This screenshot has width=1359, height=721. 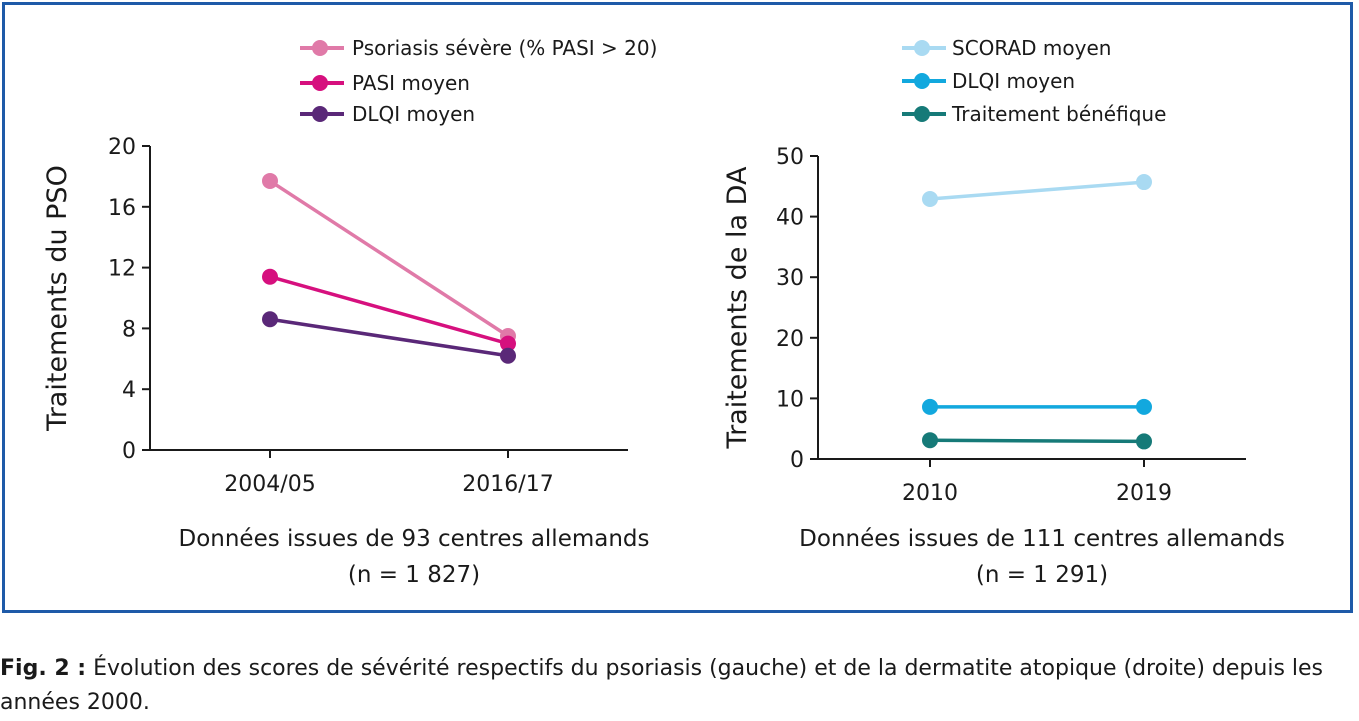 I want to click on chart2-legend-label-2: DLQI moyen, so click(x=1013, y=81).